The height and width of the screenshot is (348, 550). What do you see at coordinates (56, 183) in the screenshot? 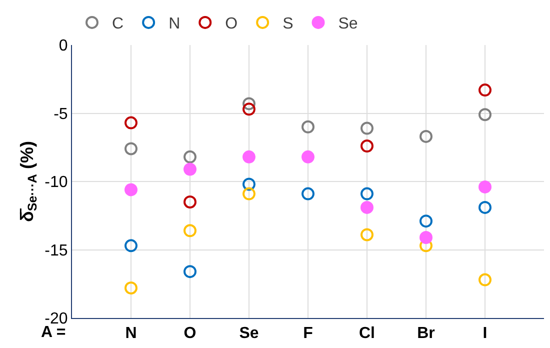
I see `y-tick-label: -10` at bounding box center [56, 183].